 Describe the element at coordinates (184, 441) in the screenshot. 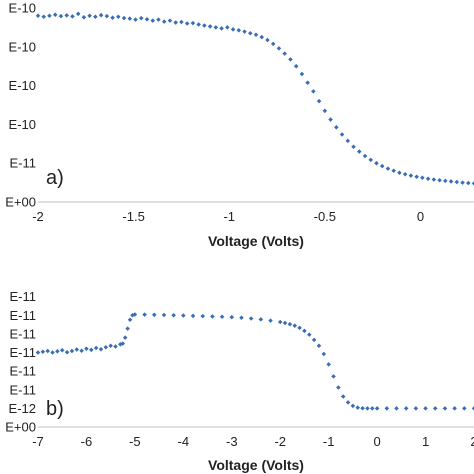

I see `x-tick-label: -4` at that location.